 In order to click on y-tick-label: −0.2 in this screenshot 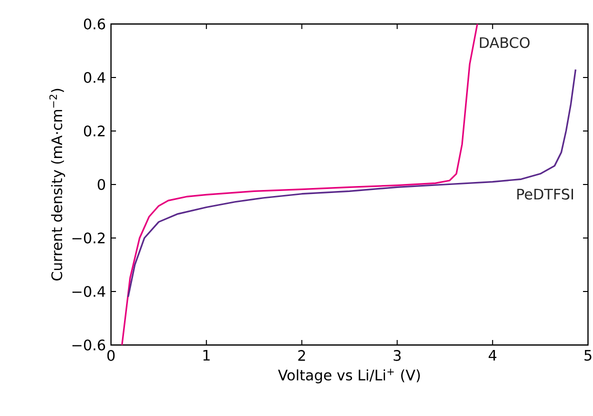, I will do `click(88, 238)`.